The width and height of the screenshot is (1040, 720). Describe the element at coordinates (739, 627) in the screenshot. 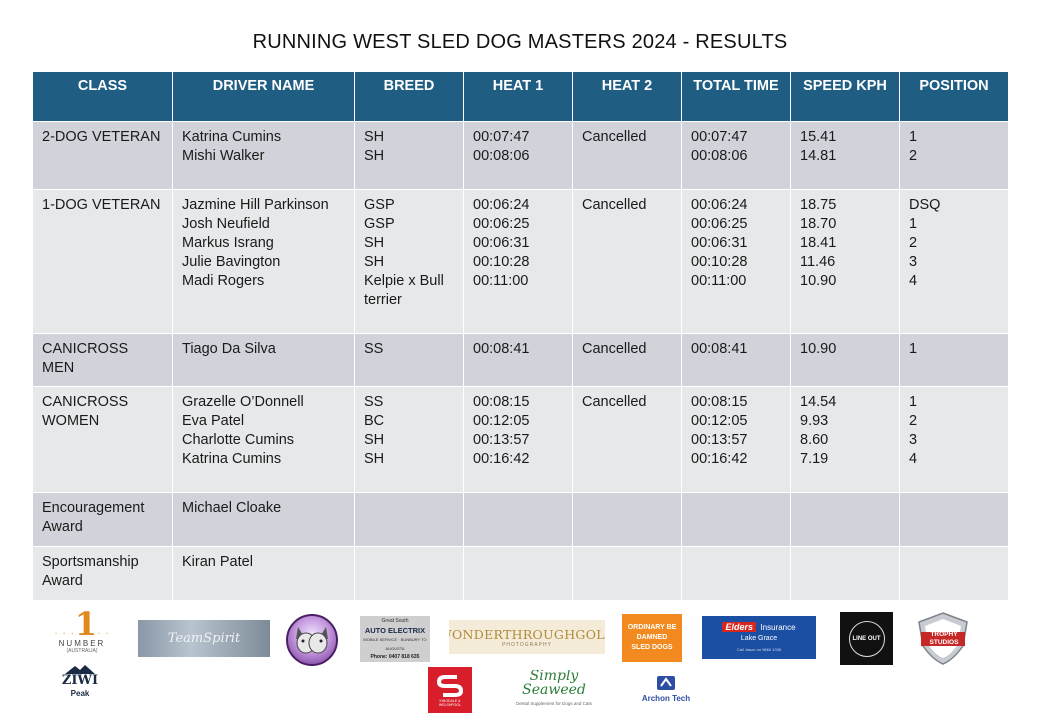

I see `elders-brand: Elders` at that location.